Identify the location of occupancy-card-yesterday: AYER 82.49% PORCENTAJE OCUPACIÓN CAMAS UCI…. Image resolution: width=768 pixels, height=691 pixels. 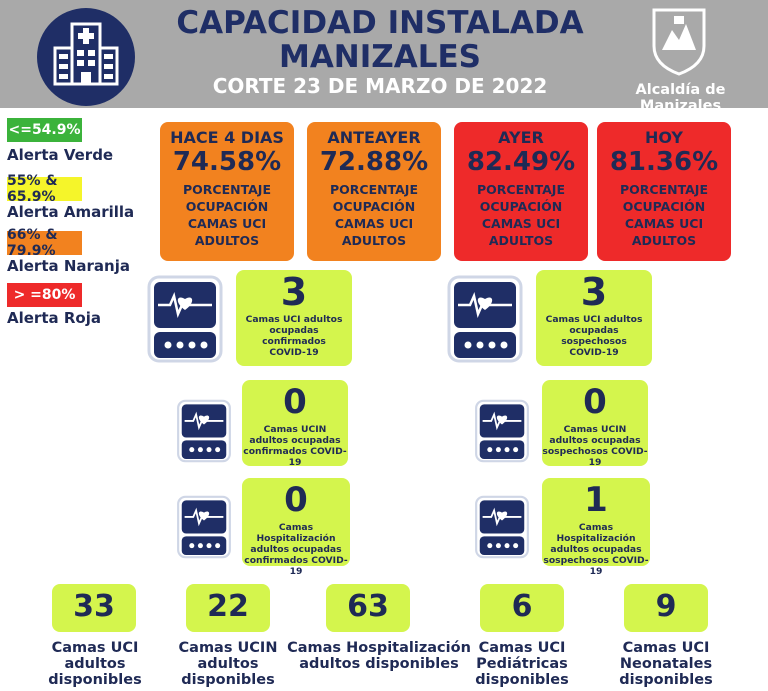
(521, 191).